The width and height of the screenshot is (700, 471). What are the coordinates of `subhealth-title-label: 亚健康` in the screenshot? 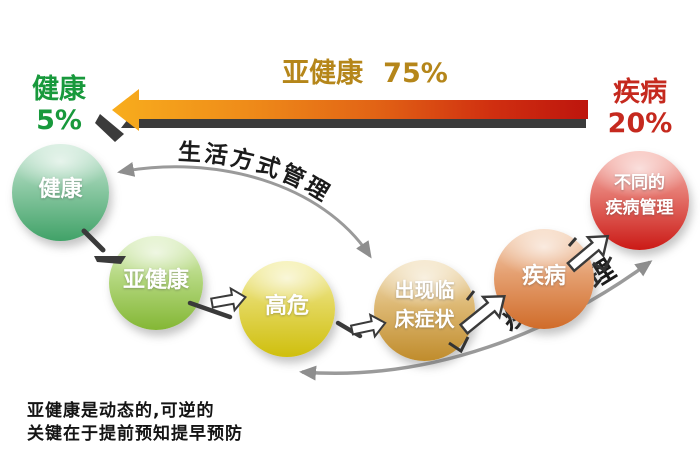 It's located at (323, 73).